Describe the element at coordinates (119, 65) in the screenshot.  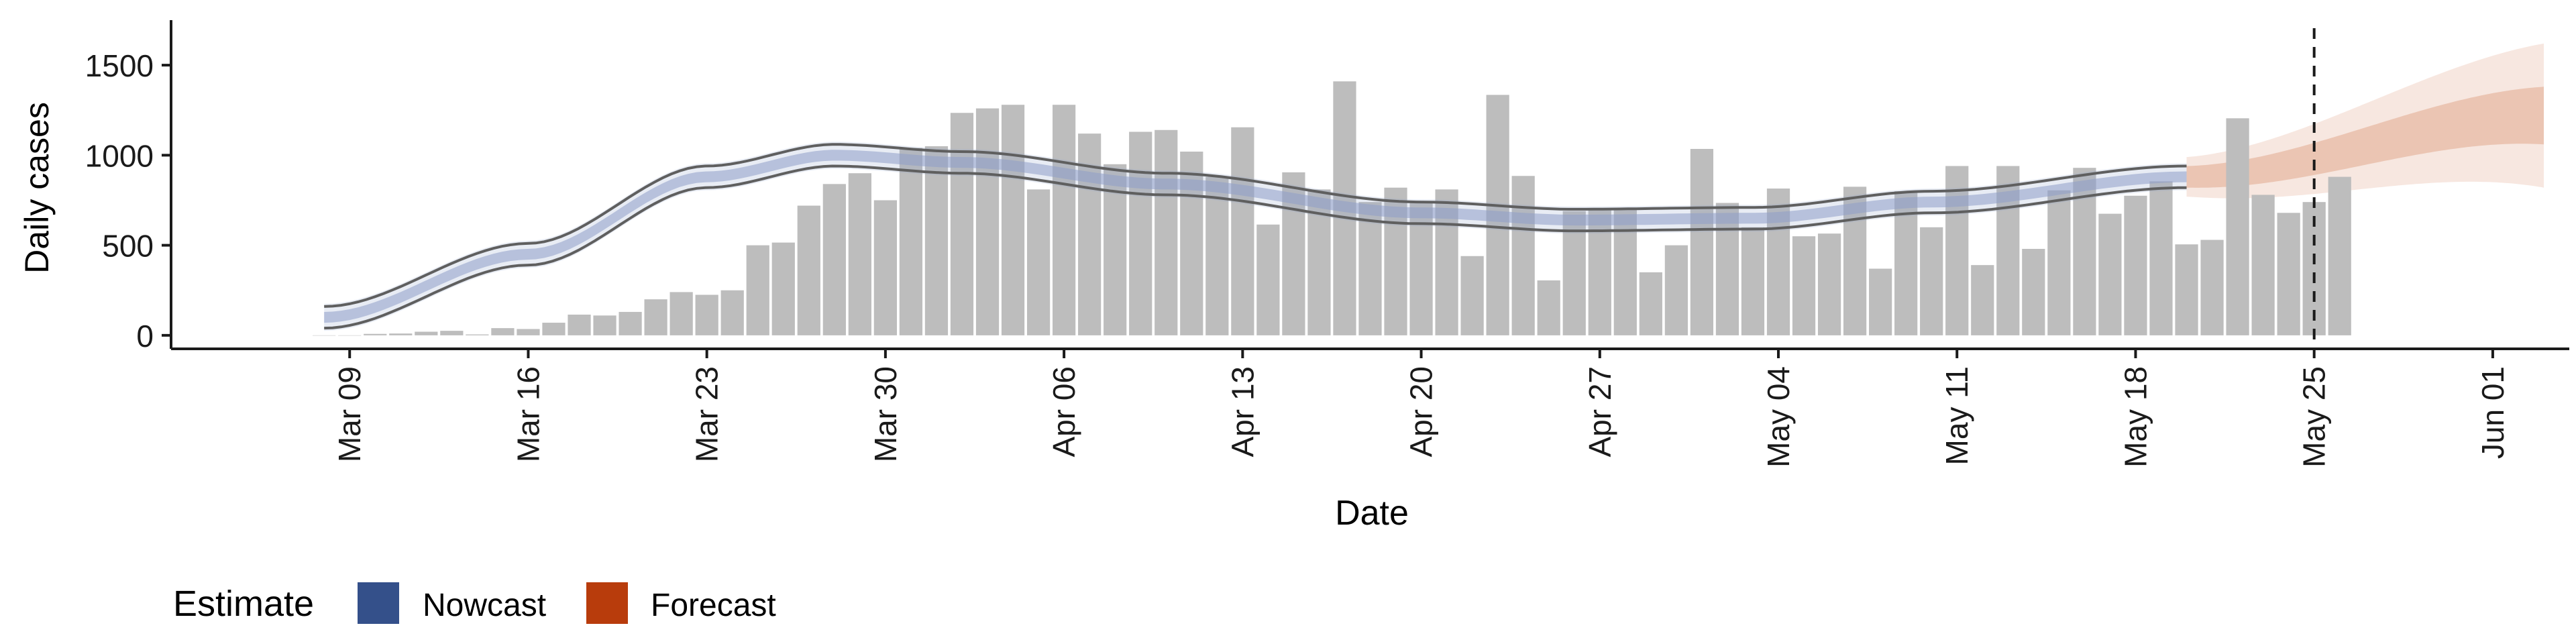
I see `y-tick-label: 1500` at that location.